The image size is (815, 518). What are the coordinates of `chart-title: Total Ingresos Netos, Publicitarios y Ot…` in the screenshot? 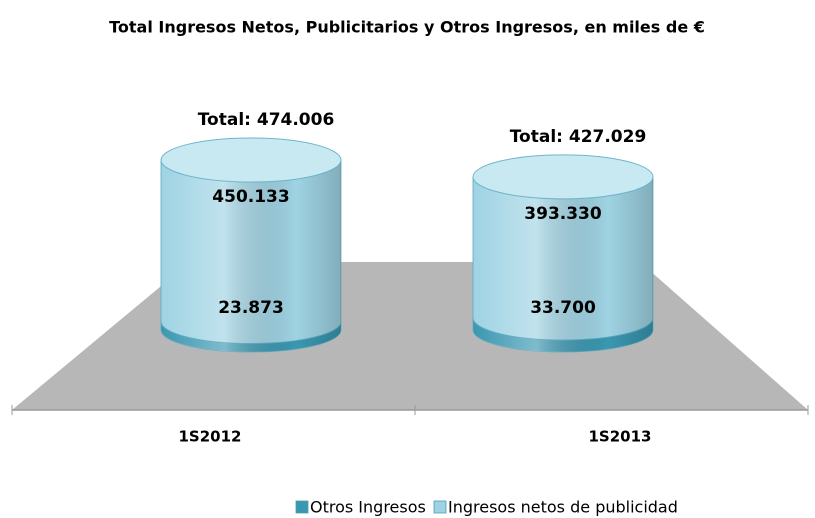 It's located at (407, 27).